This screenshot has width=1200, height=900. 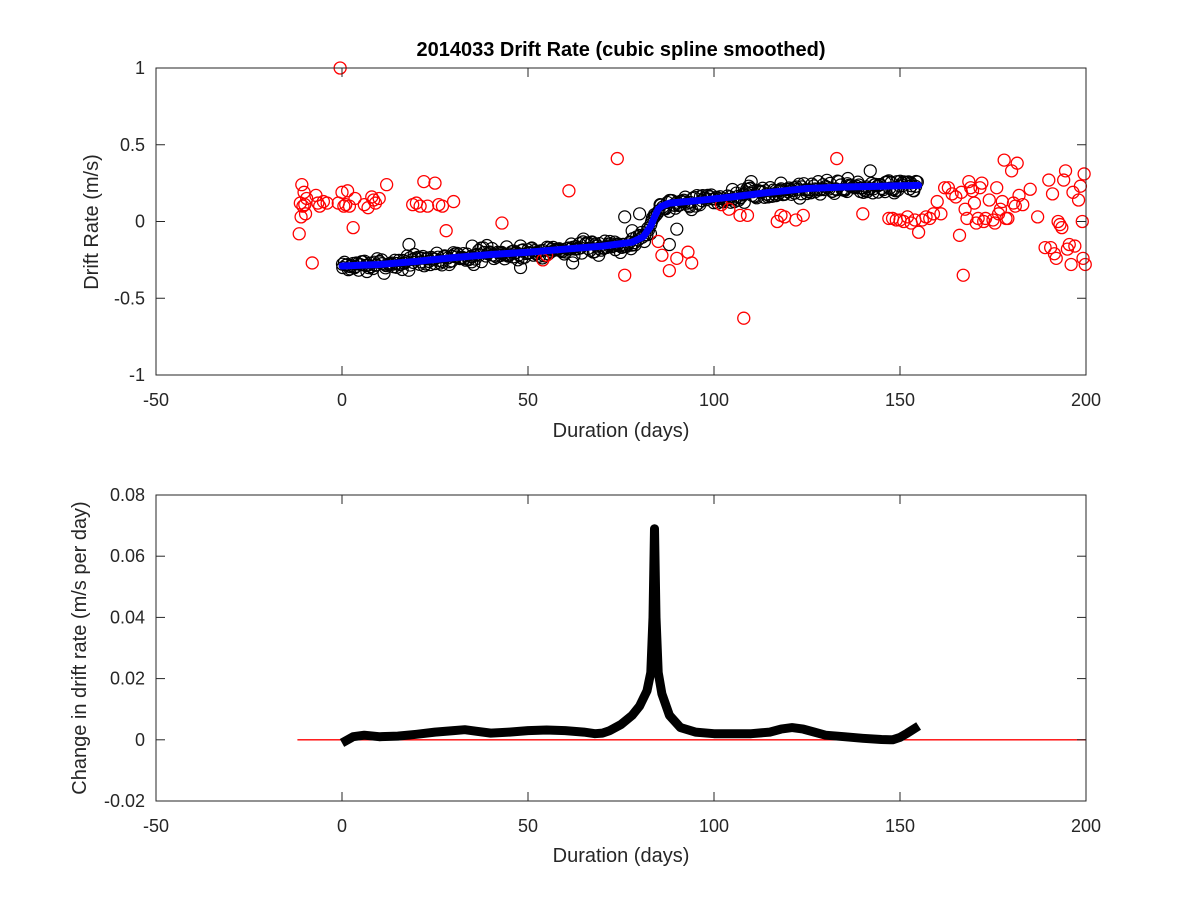 I want to click on y-tick-label: 0.08, so click(x=127, y=495).